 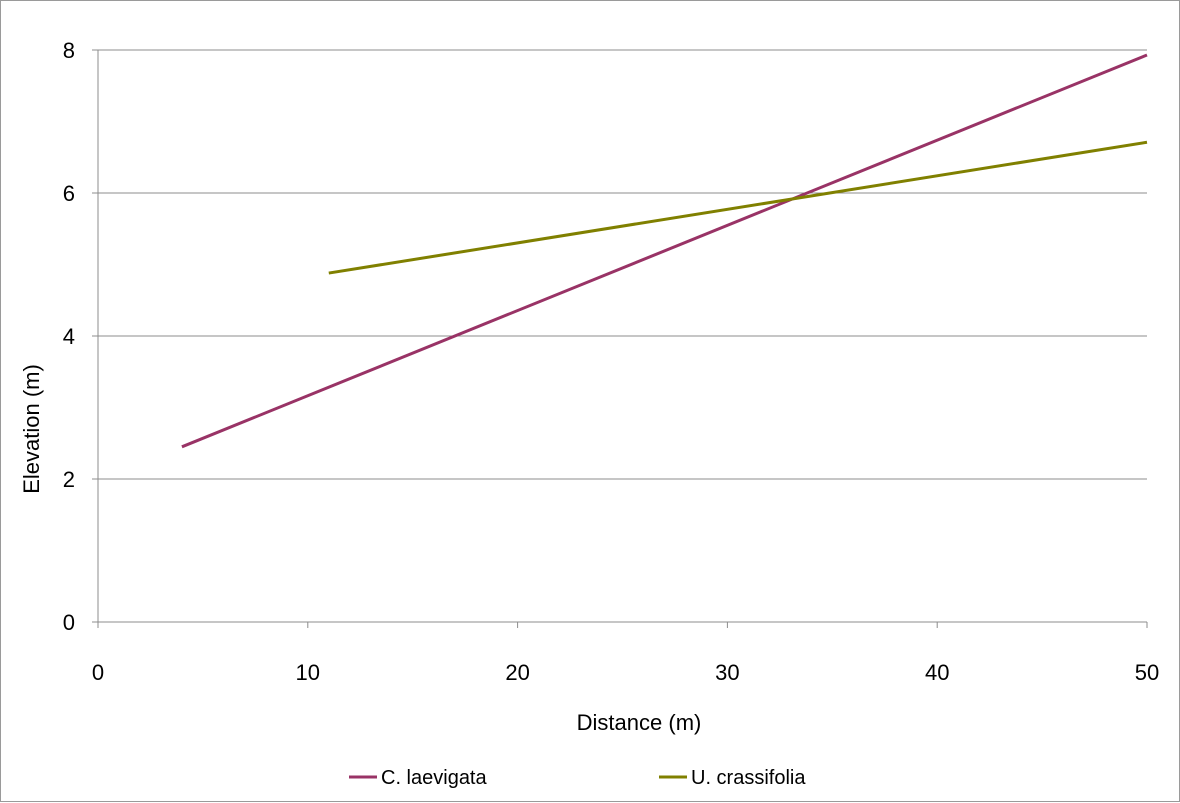 What do you see at coordinates (577, 778) in the screenshot?
I see `legend: C. laevigata U. crassifolia` at bounding box center [577, 778].